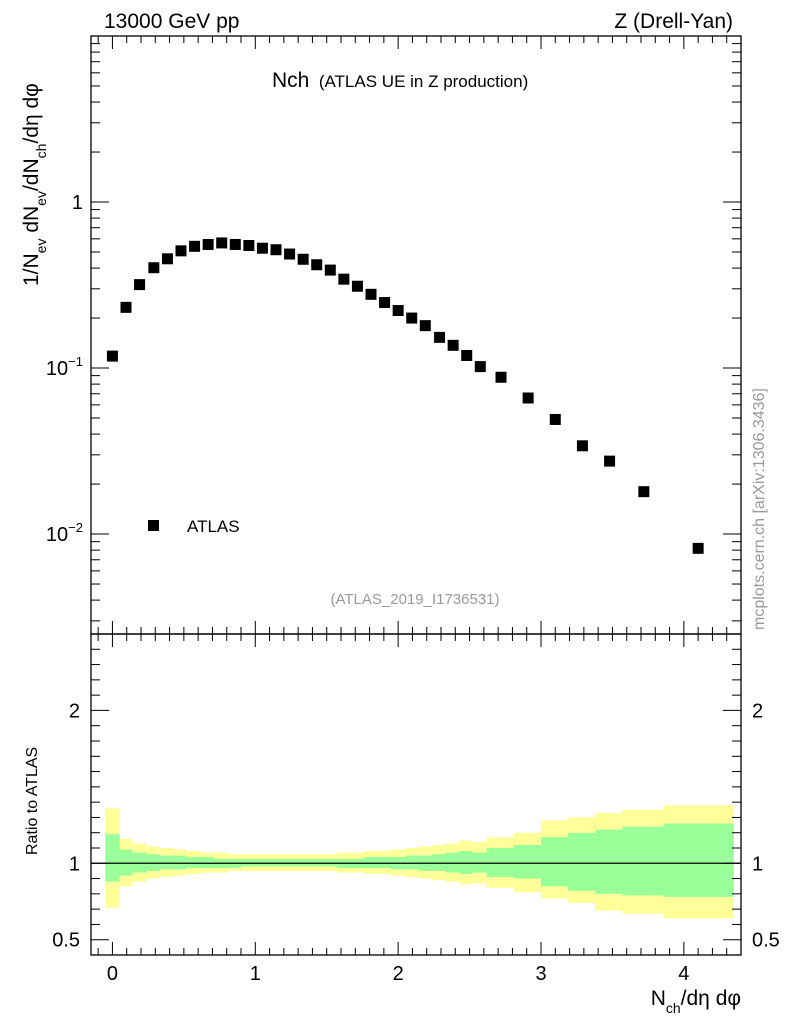 The height and width of the screenshot is (1024, 786). I want to click on source-label: mcplots.cern.ch [arXiv:1306.3436], so click(759, 509).